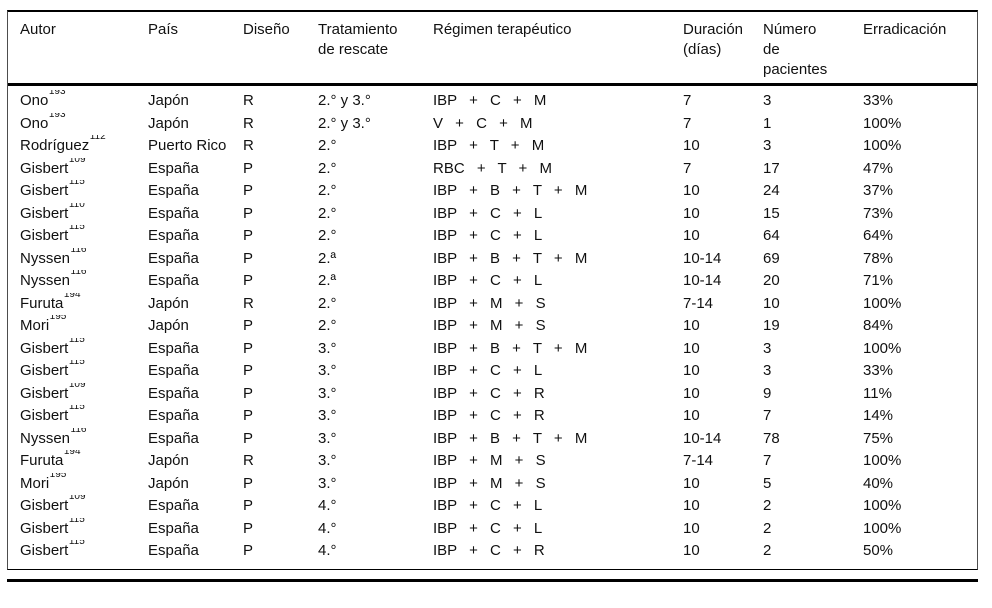  Describe the element at coordinates (878, 550) in the screenshot. I see `cell-erradicacion: 50%` at that location.